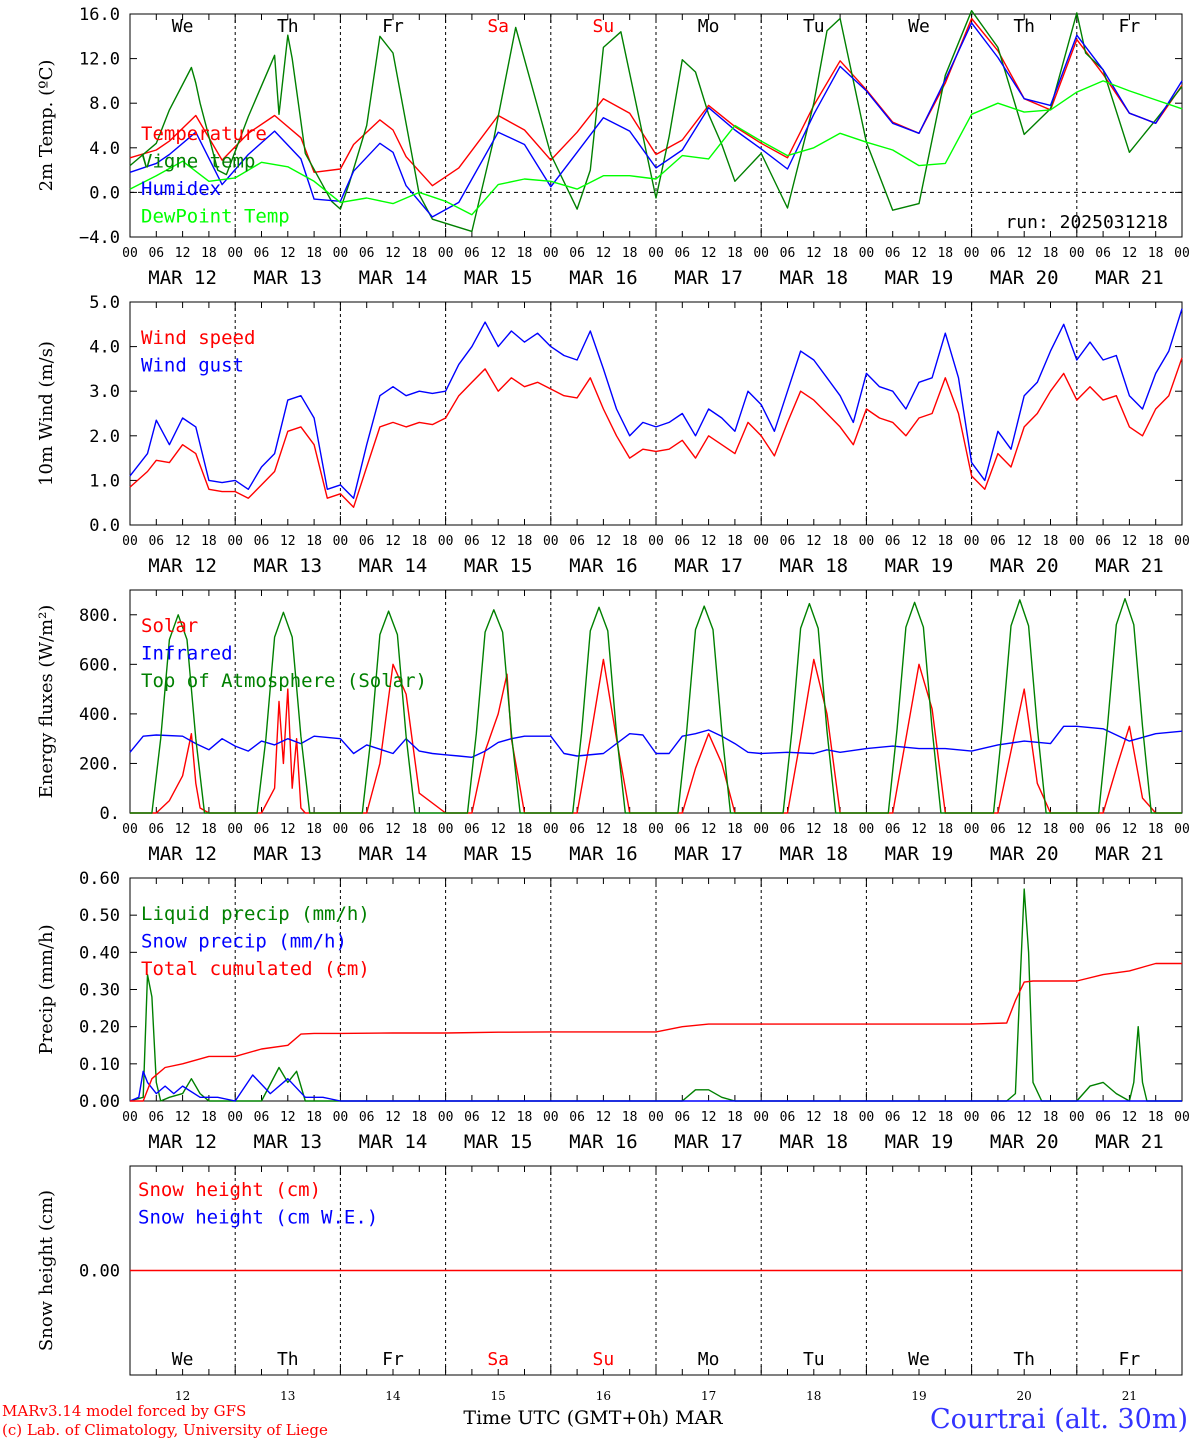 Image resolution: width=1194 pixels, height=1440 pixels. I want to click on day-number-label: 21, so click(1129, 1396).